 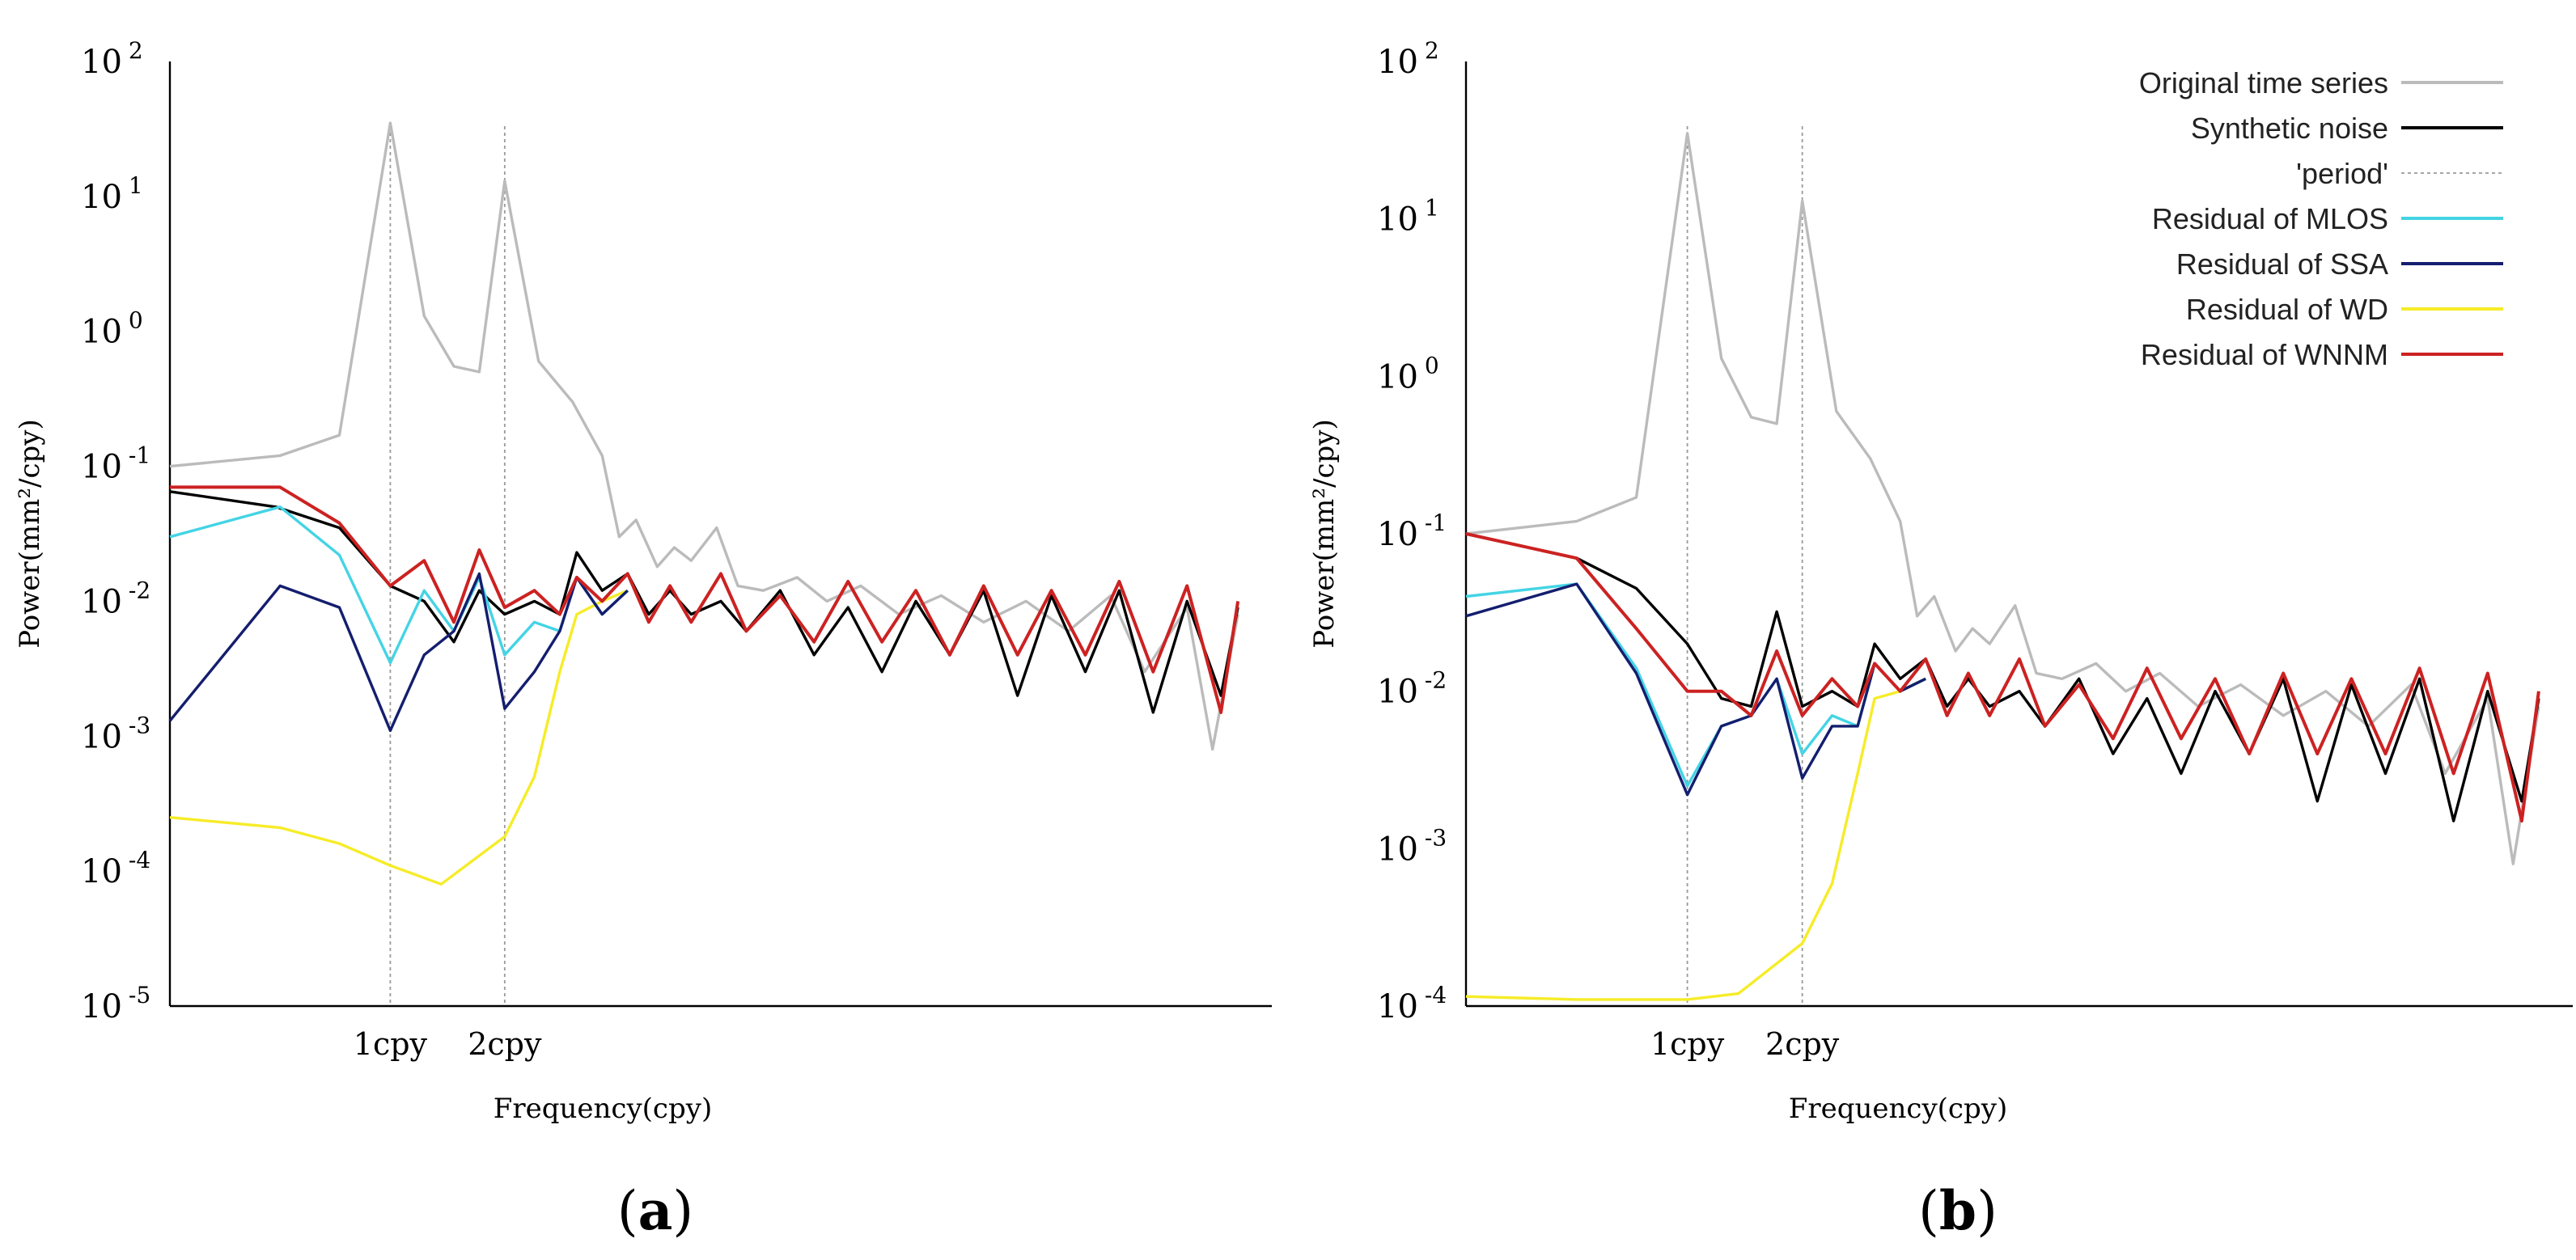 What do you see at coordinates (2282, 264) in the screenshot?
I see `legend-label: Residual of SSA` at bounding box center [2282, 264].